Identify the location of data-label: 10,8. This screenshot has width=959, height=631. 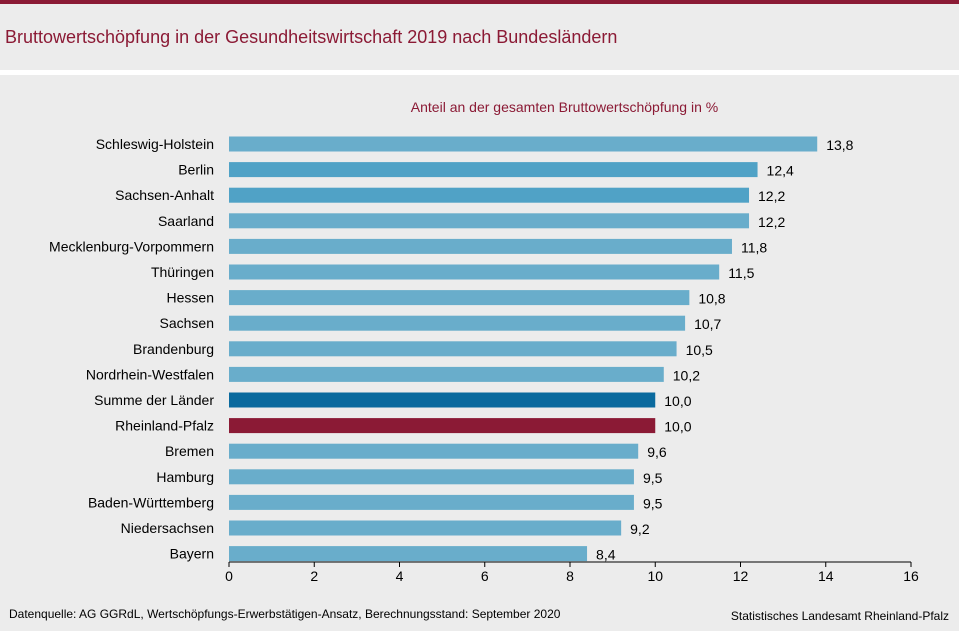
(711, 299).